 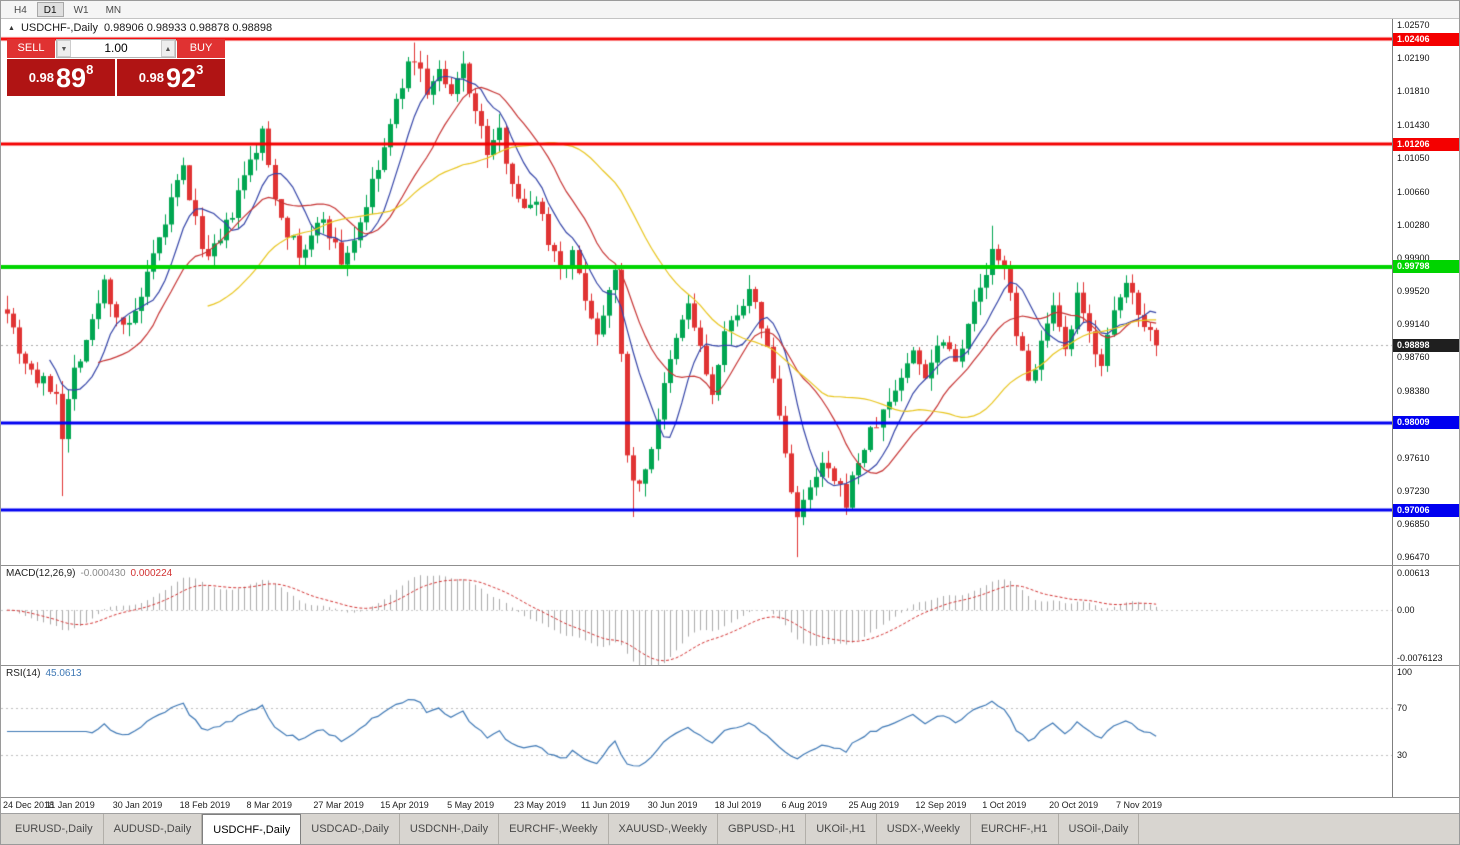 I want to click on buy-price-base: 0.98, so click(x=151, y=77).